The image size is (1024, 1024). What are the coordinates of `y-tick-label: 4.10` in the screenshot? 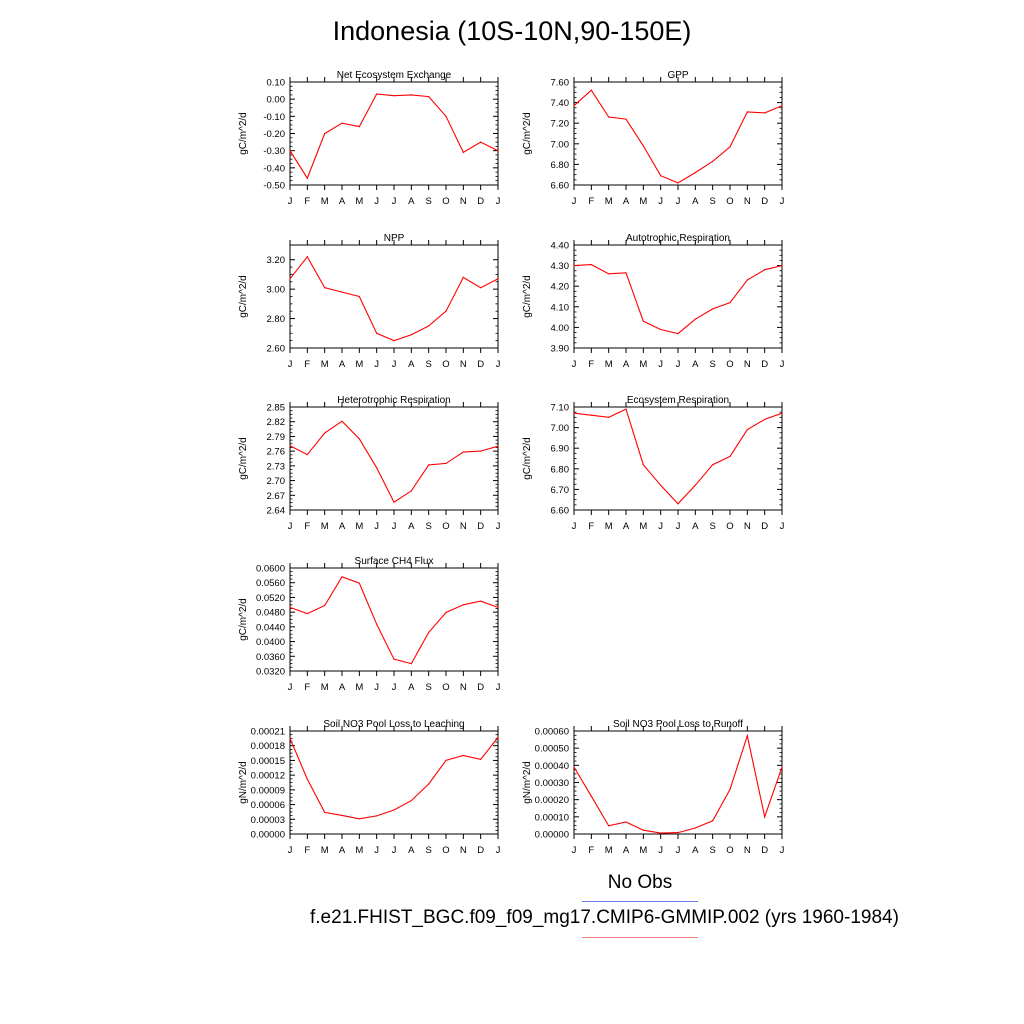 It's located at (560, 307).